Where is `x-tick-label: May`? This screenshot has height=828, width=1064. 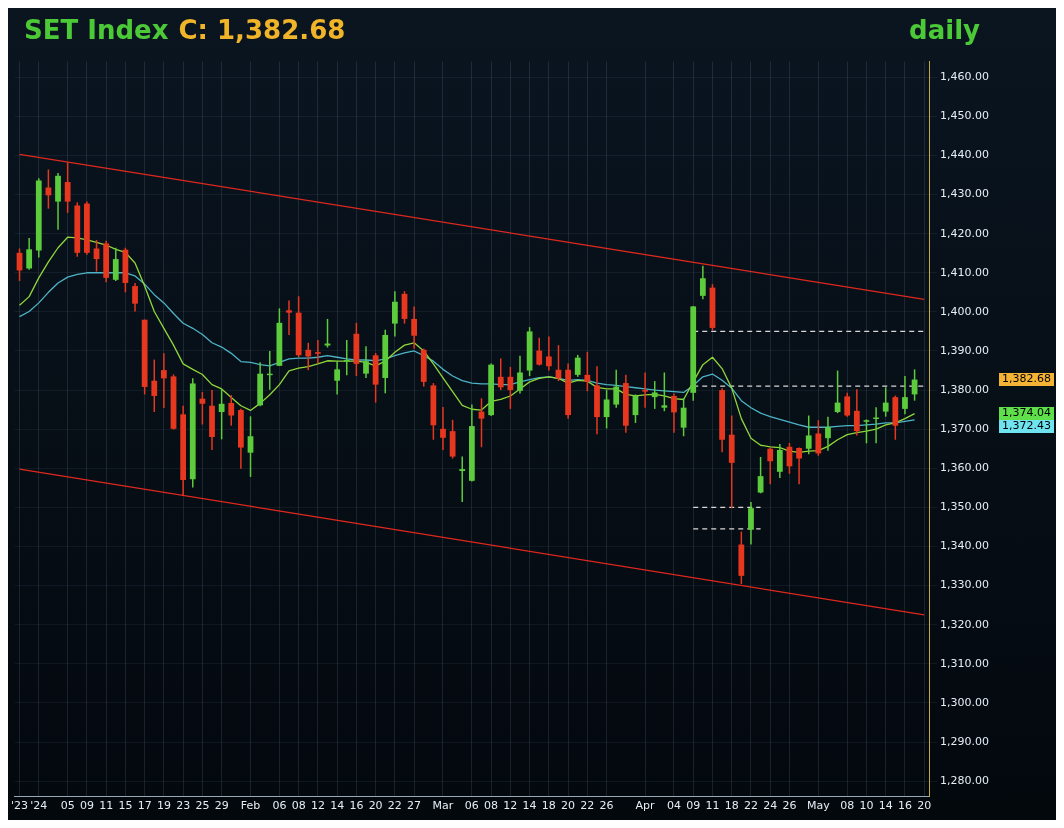
x-tick-label: May is located at coordinates (818, 806).